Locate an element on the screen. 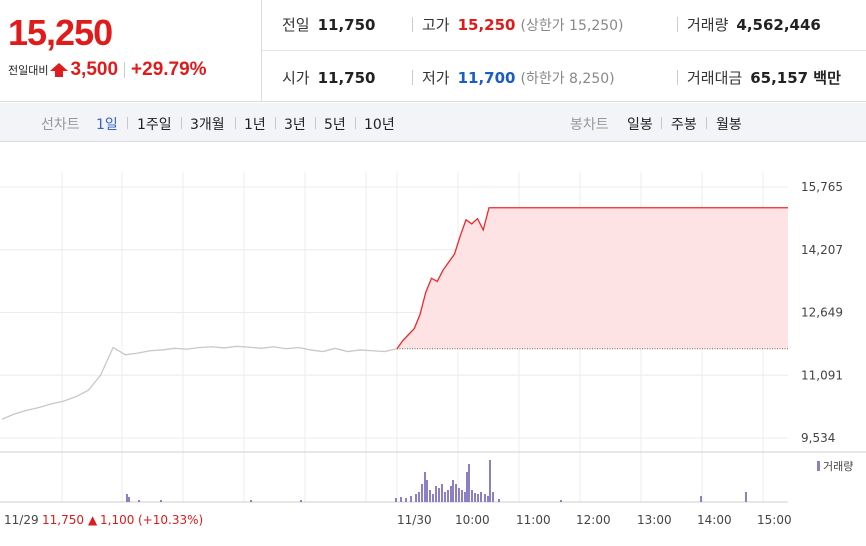 The image size is (866, 546). stat-label: 시가 is located at coordinates (296, 78).